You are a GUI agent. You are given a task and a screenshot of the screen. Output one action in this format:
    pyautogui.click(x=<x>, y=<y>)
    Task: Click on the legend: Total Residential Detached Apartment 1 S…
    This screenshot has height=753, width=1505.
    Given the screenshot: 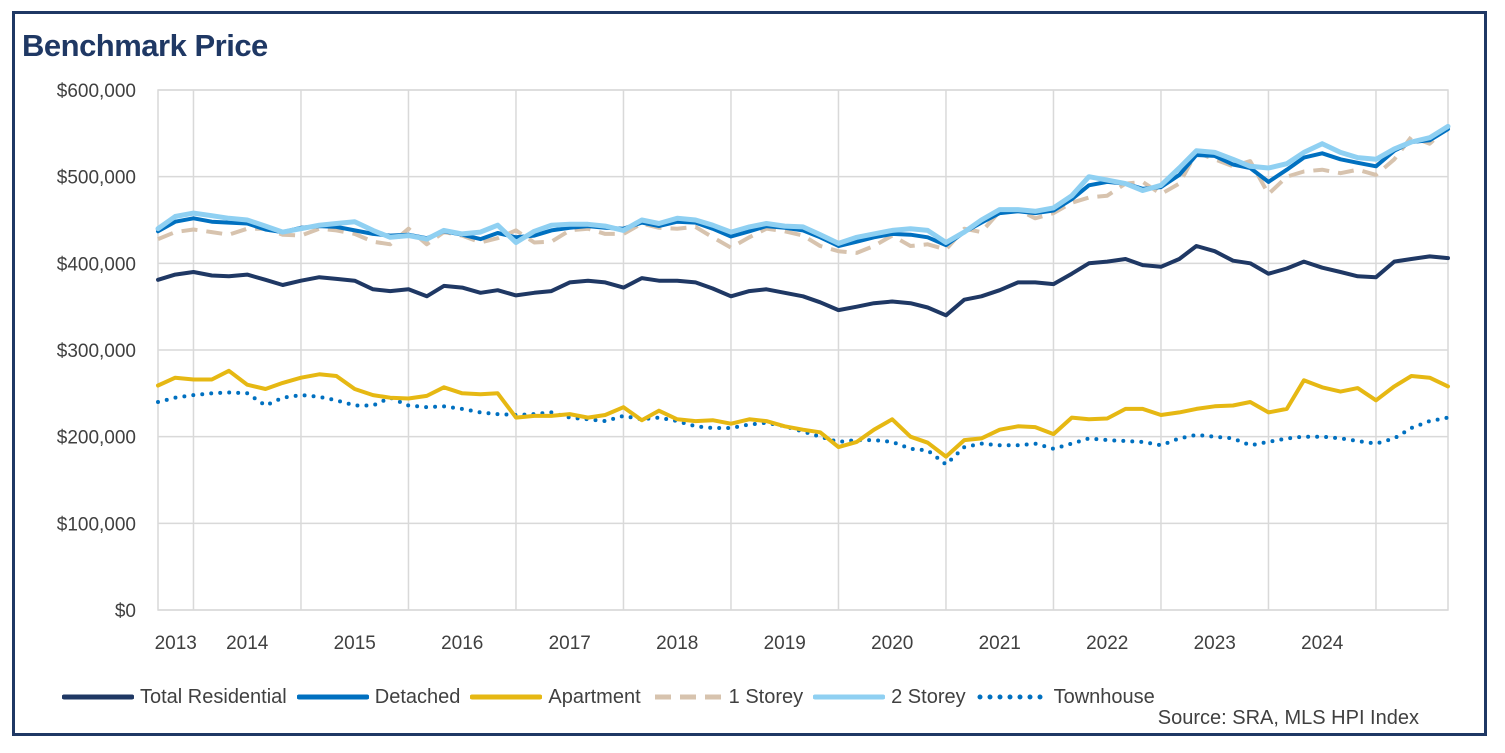 What is the action you would take?
    pyautogui.click(x=613, y=697)
    